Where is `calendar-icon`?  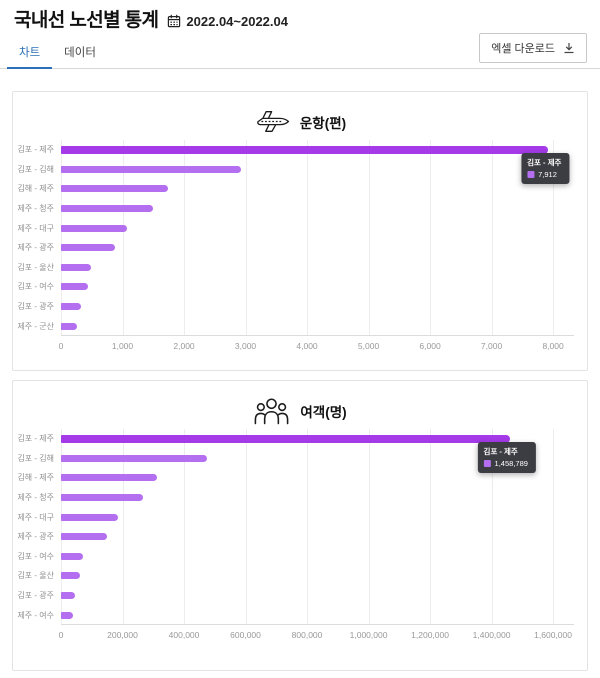 calendar-icon is located at coordinates (174, 21).